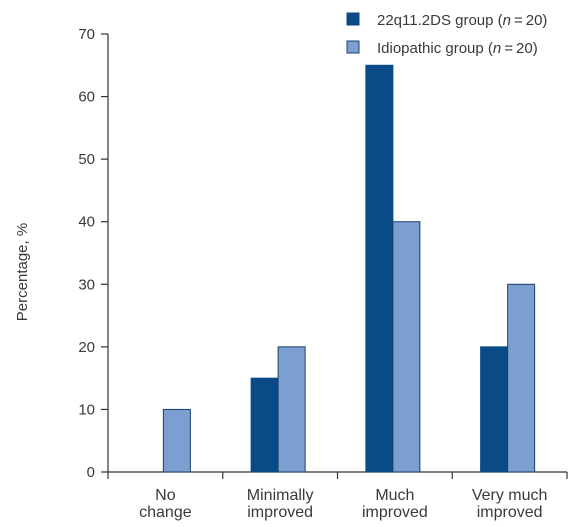  I want to click on x-tick-label-line: No, so click(165, 495).